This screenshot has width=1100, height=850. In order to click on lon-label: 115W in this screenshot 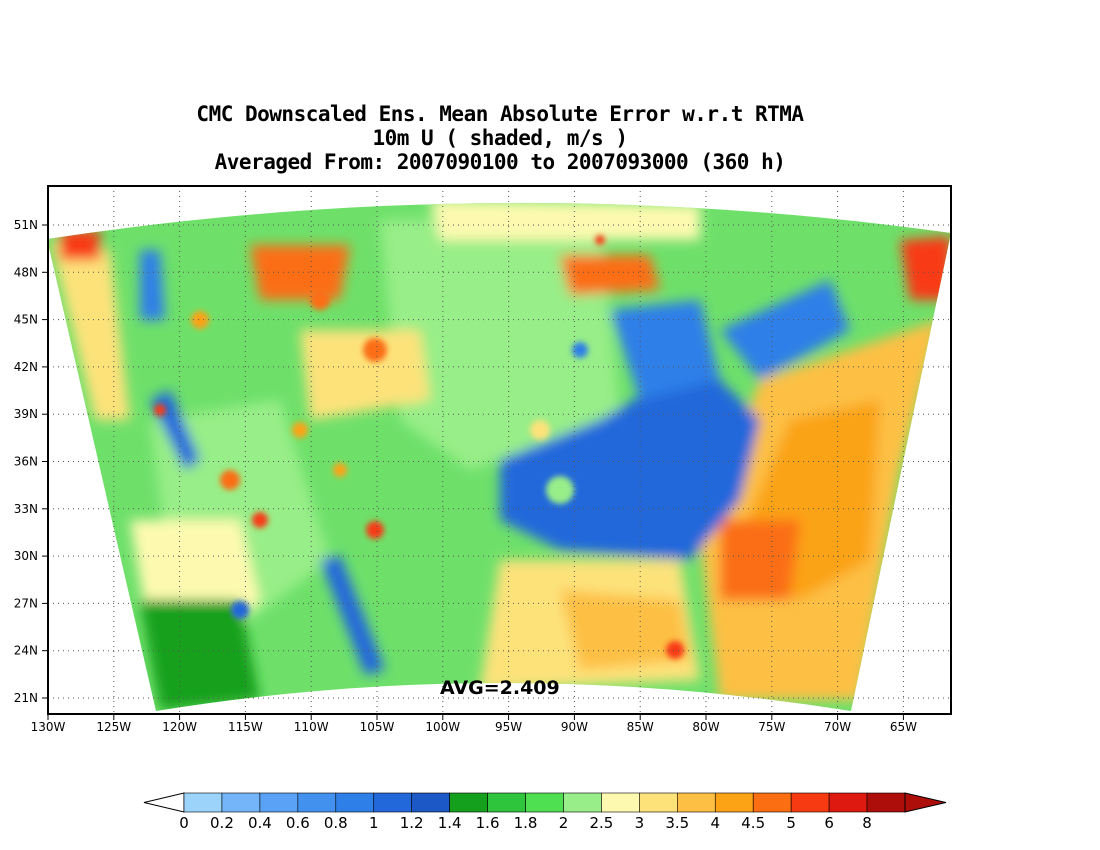, I will do `click(245, 727)`.